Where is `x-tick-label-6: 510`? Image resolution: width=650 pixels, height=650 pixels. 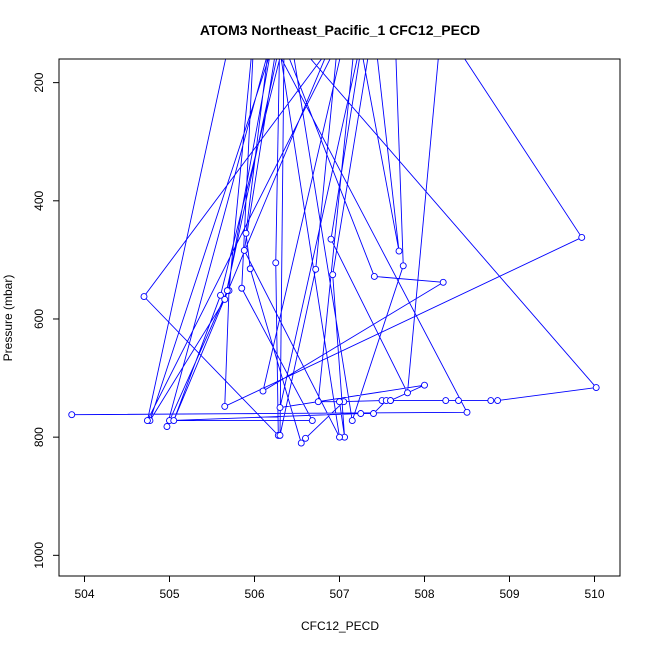 x-tick-label-6: 510 is located at coordinates (594, 594).